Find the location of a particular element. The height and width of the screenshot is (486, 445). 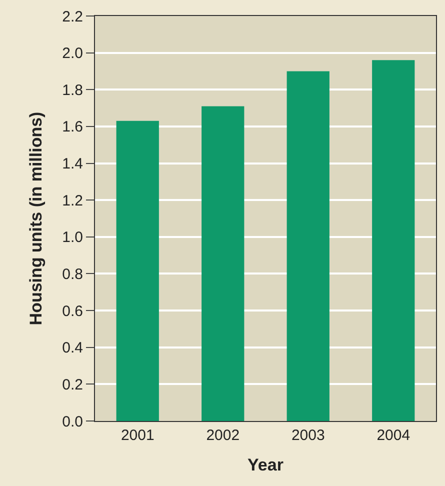

y-tick-label: 2.2 is located at coordinates (72, 17).